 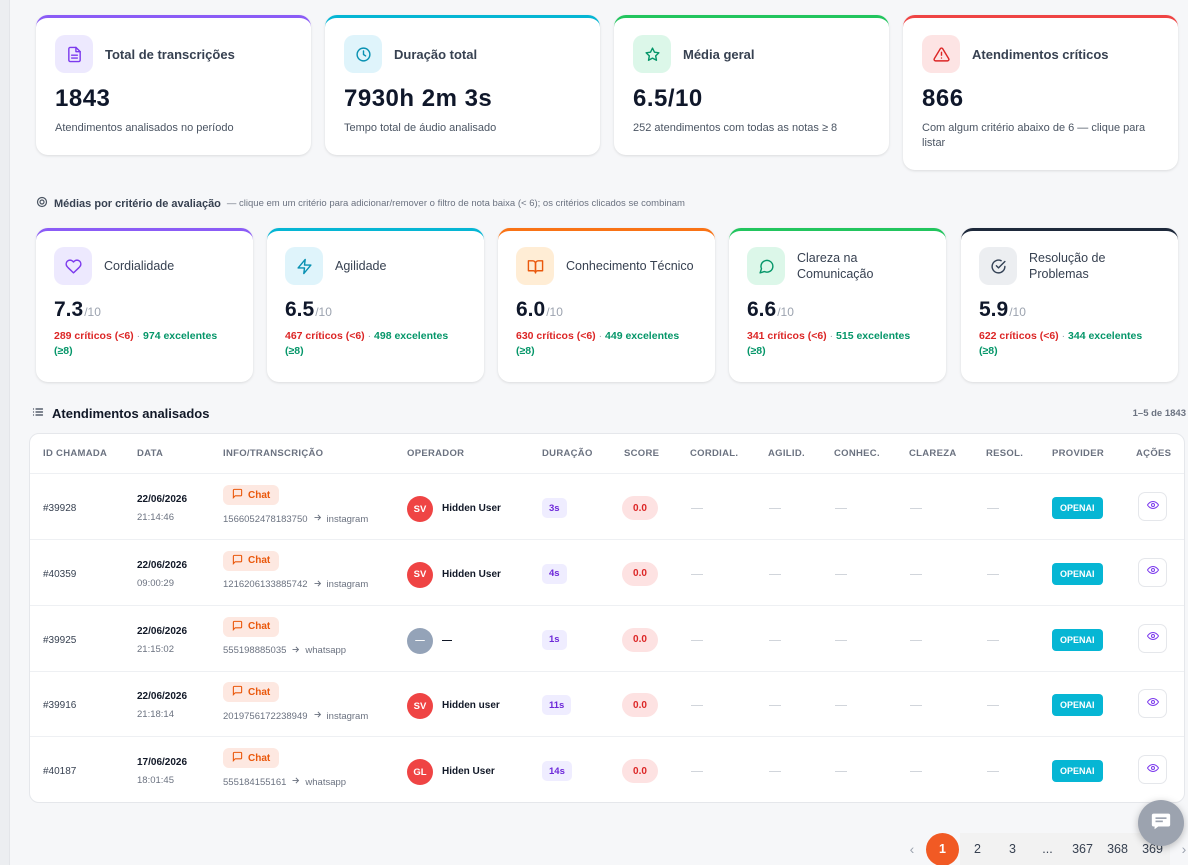 What do you see at coordinates (1184, 849) in the screenshot?
I see `pagination-next-button: ›` at bounding box center [1184, 849].